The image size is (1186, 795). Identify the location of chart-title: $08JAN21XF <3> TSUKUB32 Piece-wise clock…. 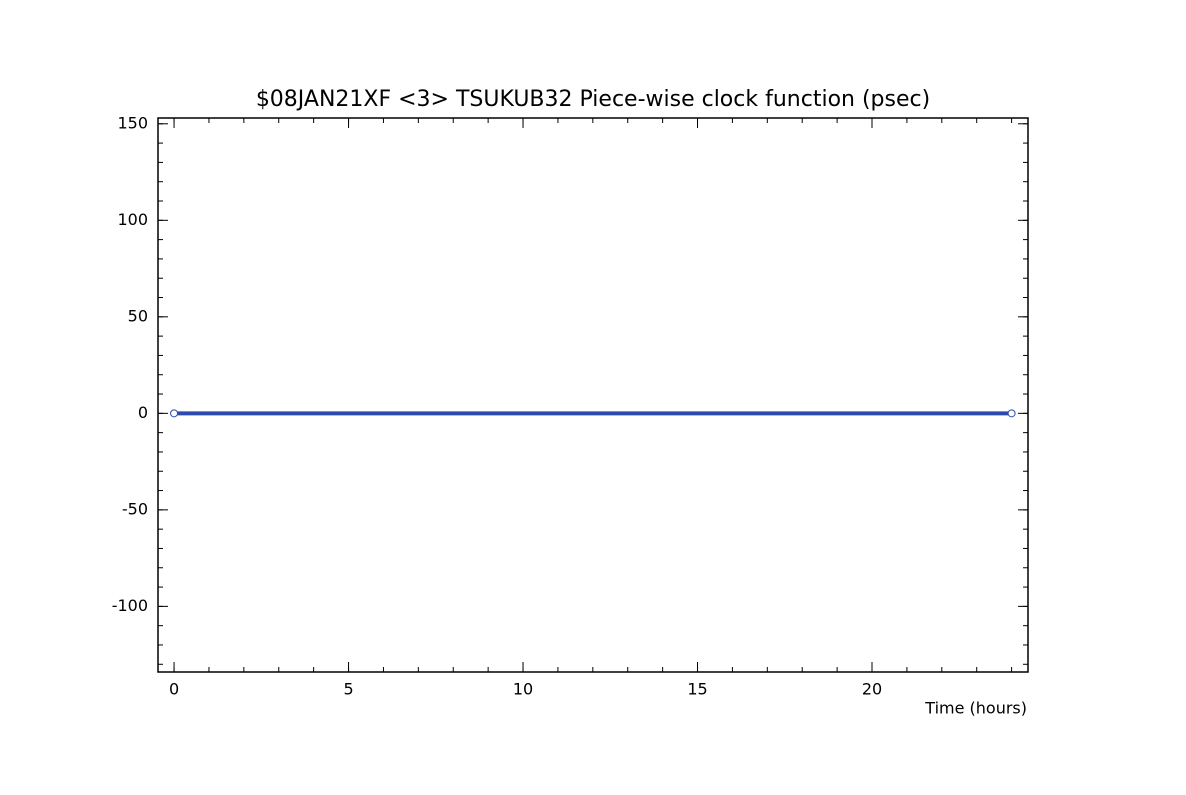
(593, 99).